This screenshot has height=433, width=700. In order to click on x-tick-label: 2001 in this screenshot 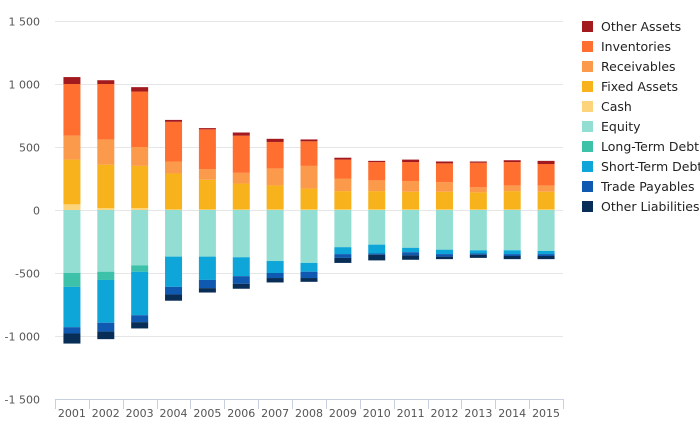, I will do `click(72, 413)`.